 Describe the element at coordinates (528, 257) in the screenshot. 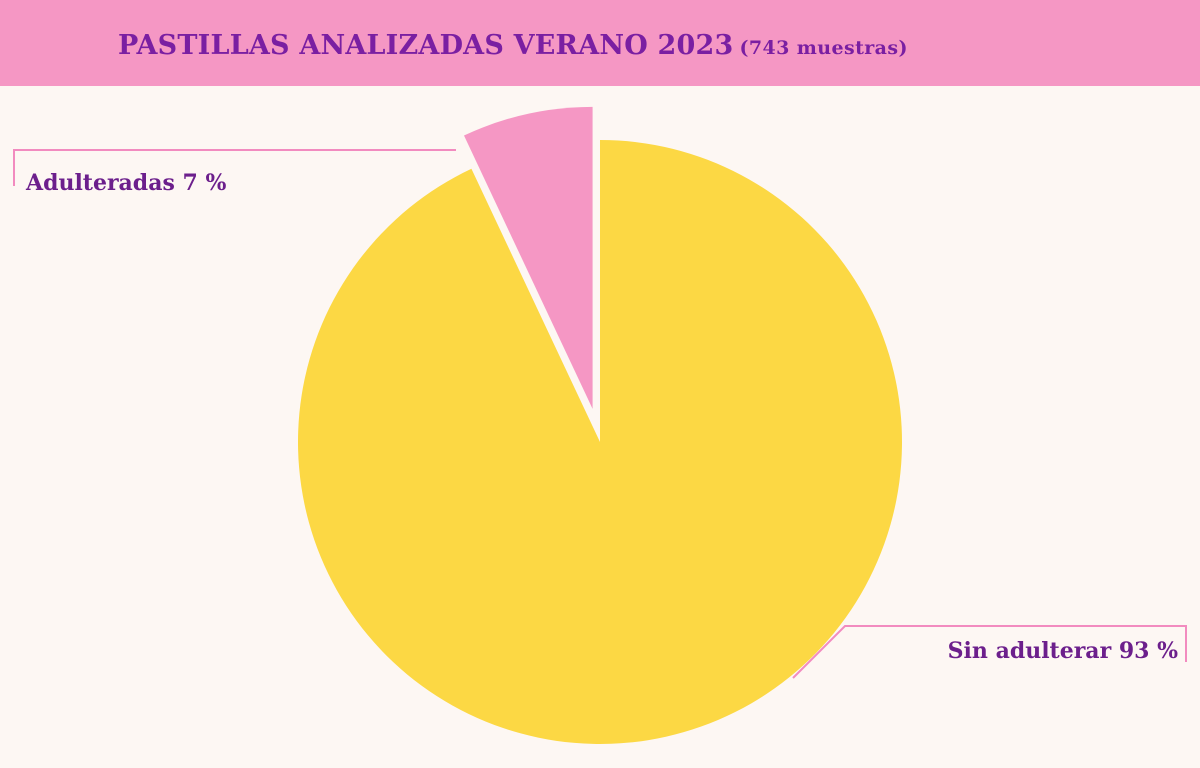

I see `pie-slice-adulteradas` at that location.